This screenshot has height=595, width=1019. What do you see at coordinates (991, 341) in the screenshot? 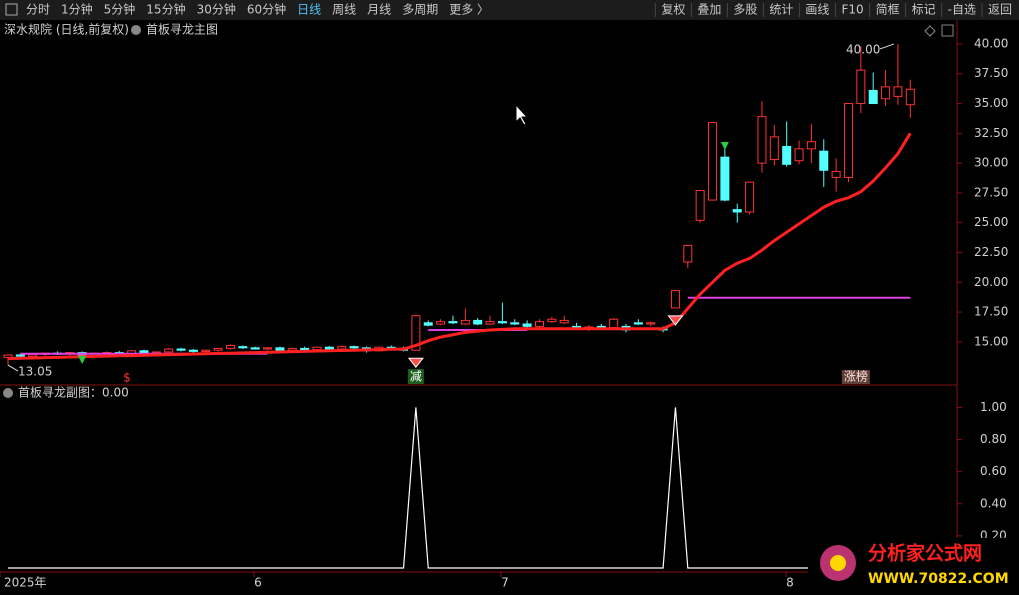
I see `y-tick-label: 15.00` at bounding box center [991, 341].